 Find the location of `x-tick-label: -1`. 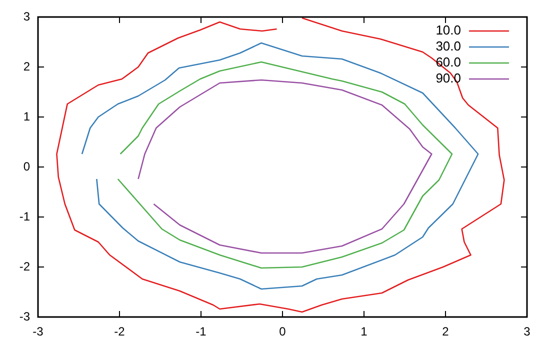

x-tick-label: -1 is located at coordinates (201, 331).